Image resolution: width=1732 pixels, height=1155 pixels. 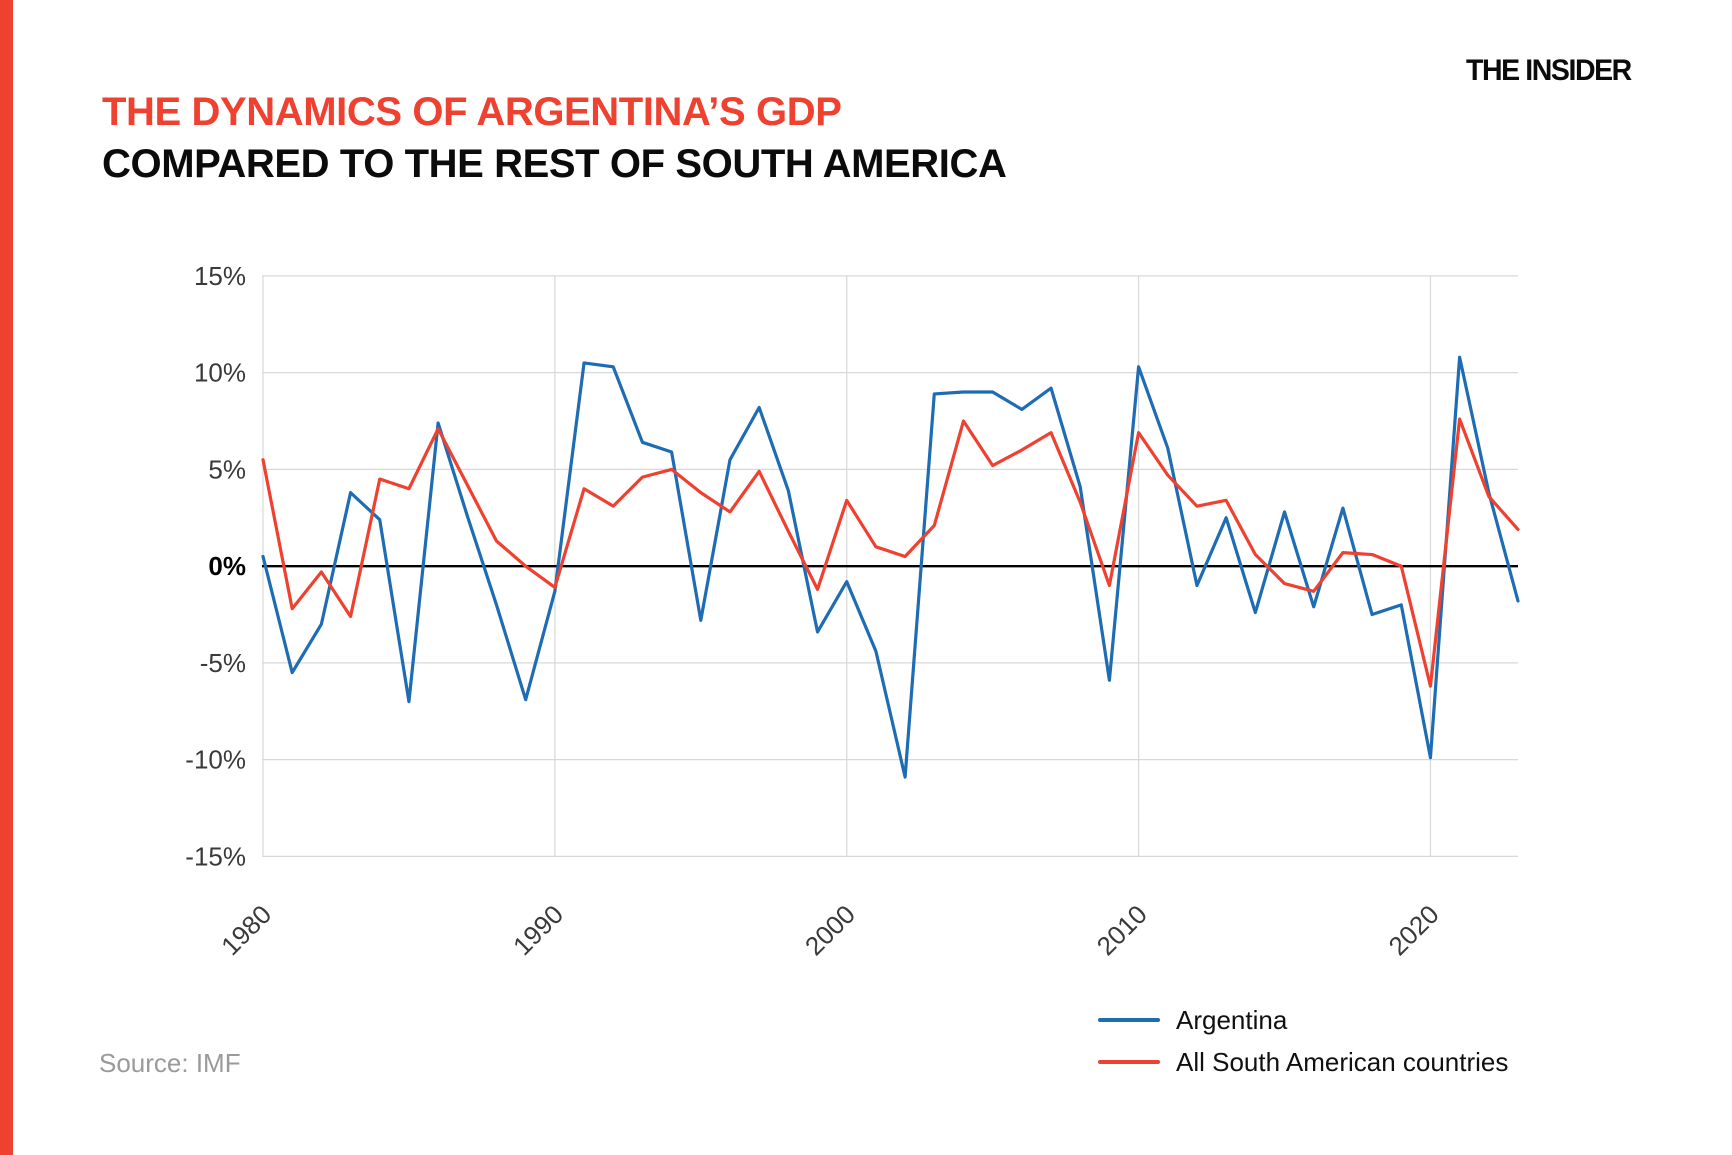 I want to click on y-axis-tick-label: 15%, so click(x=220, y=276).